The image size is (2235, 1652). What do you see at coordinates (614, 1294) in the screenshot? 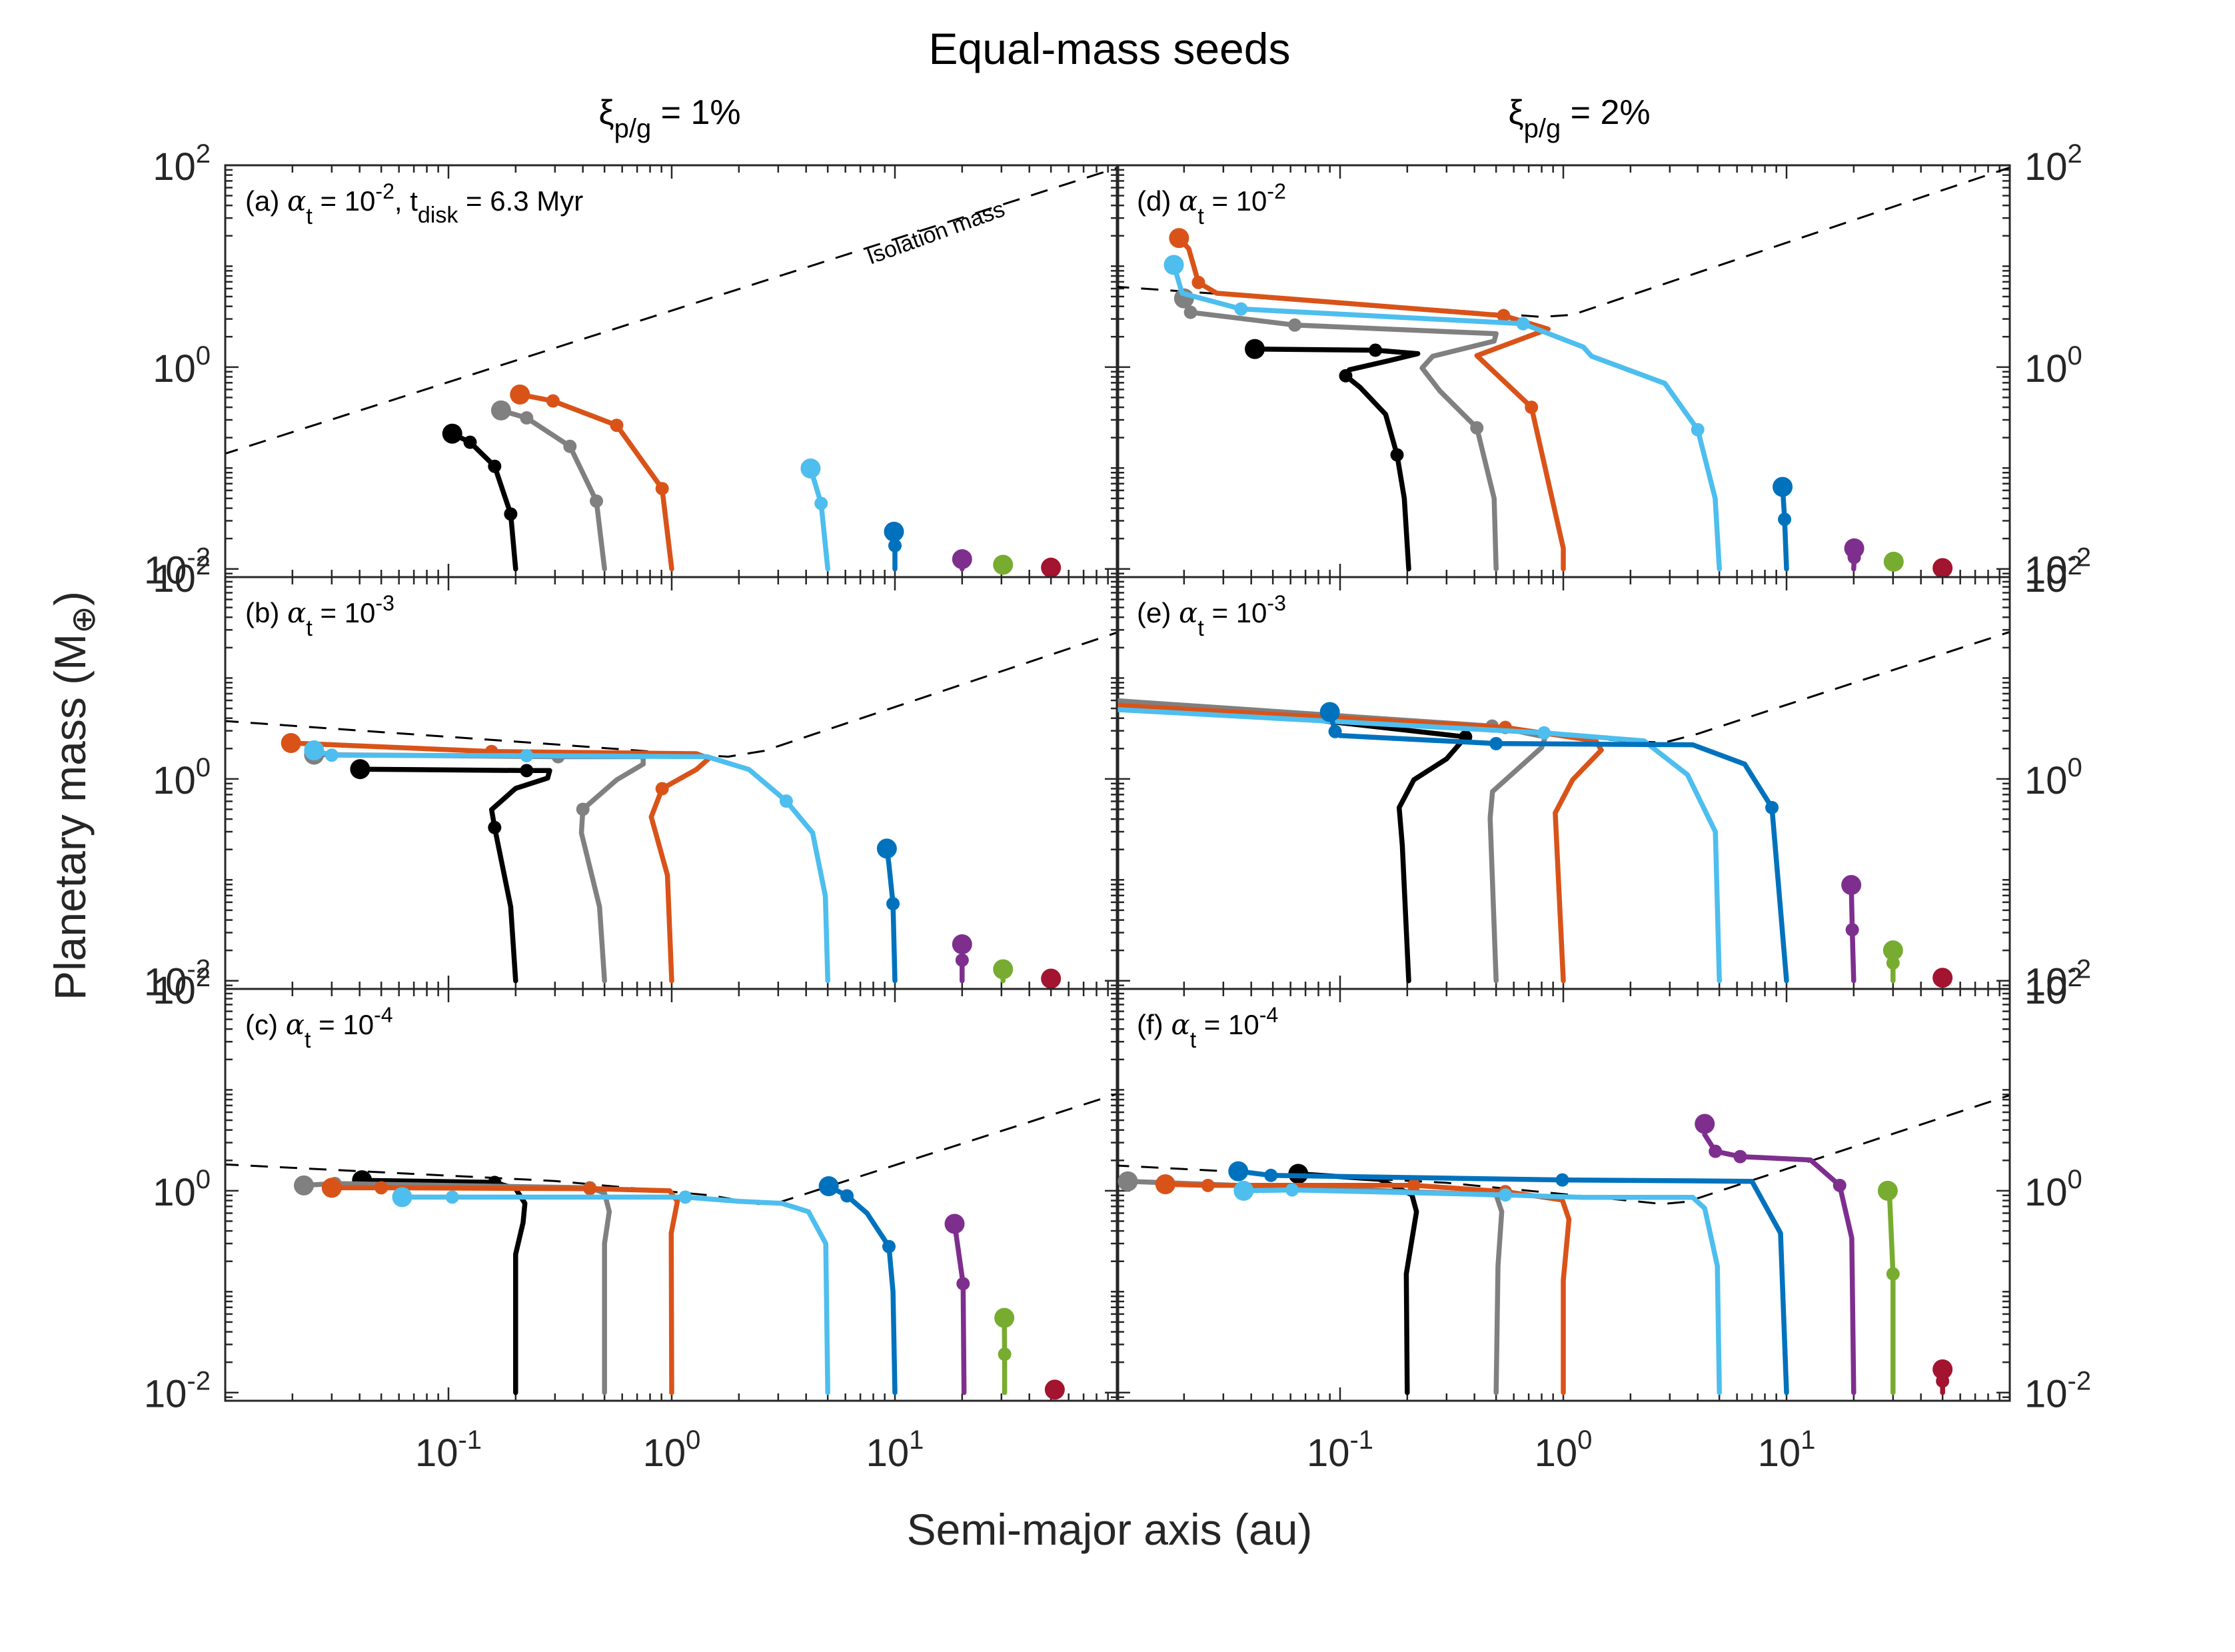
I see `trajectory-line` at bounding box center [614, 1294].